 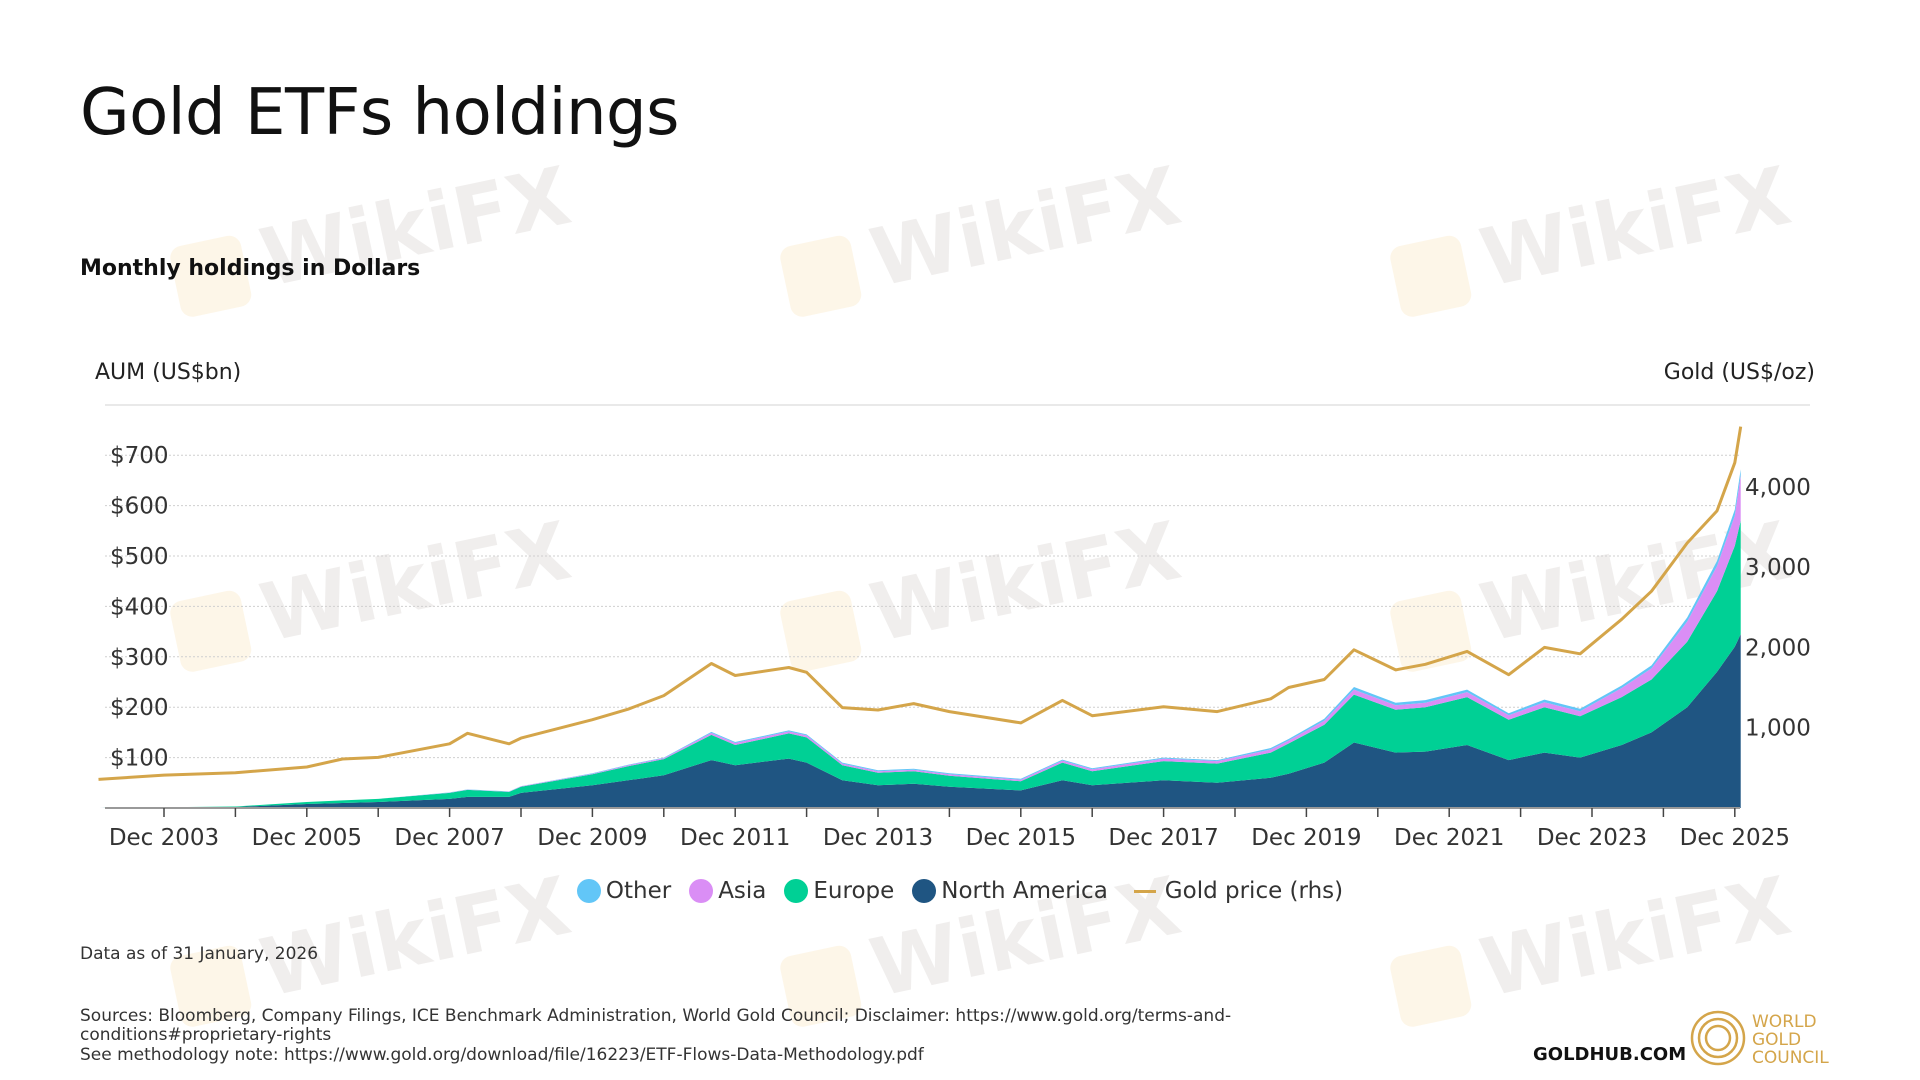 I want to click on x-tick-label: Dec 2025, so click(x=1735, y=838).